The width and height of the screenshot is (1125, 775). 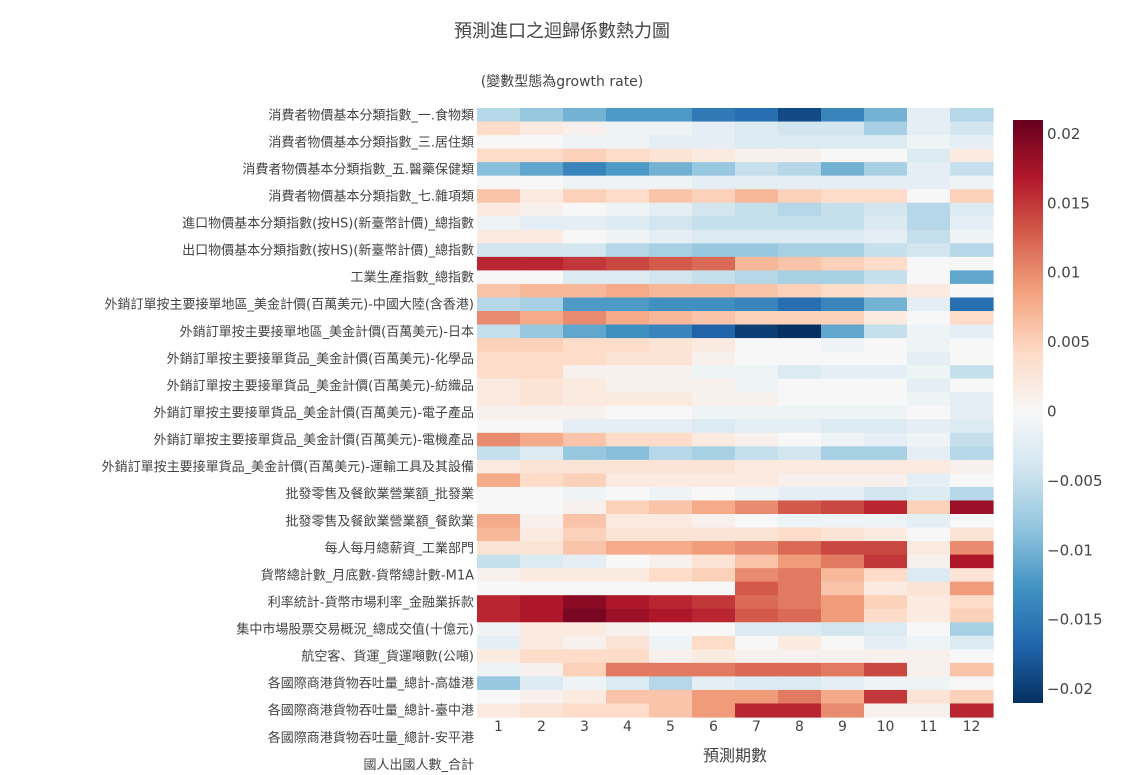 I want to click on x-tick-label: 12, so click(x=972, y=727).